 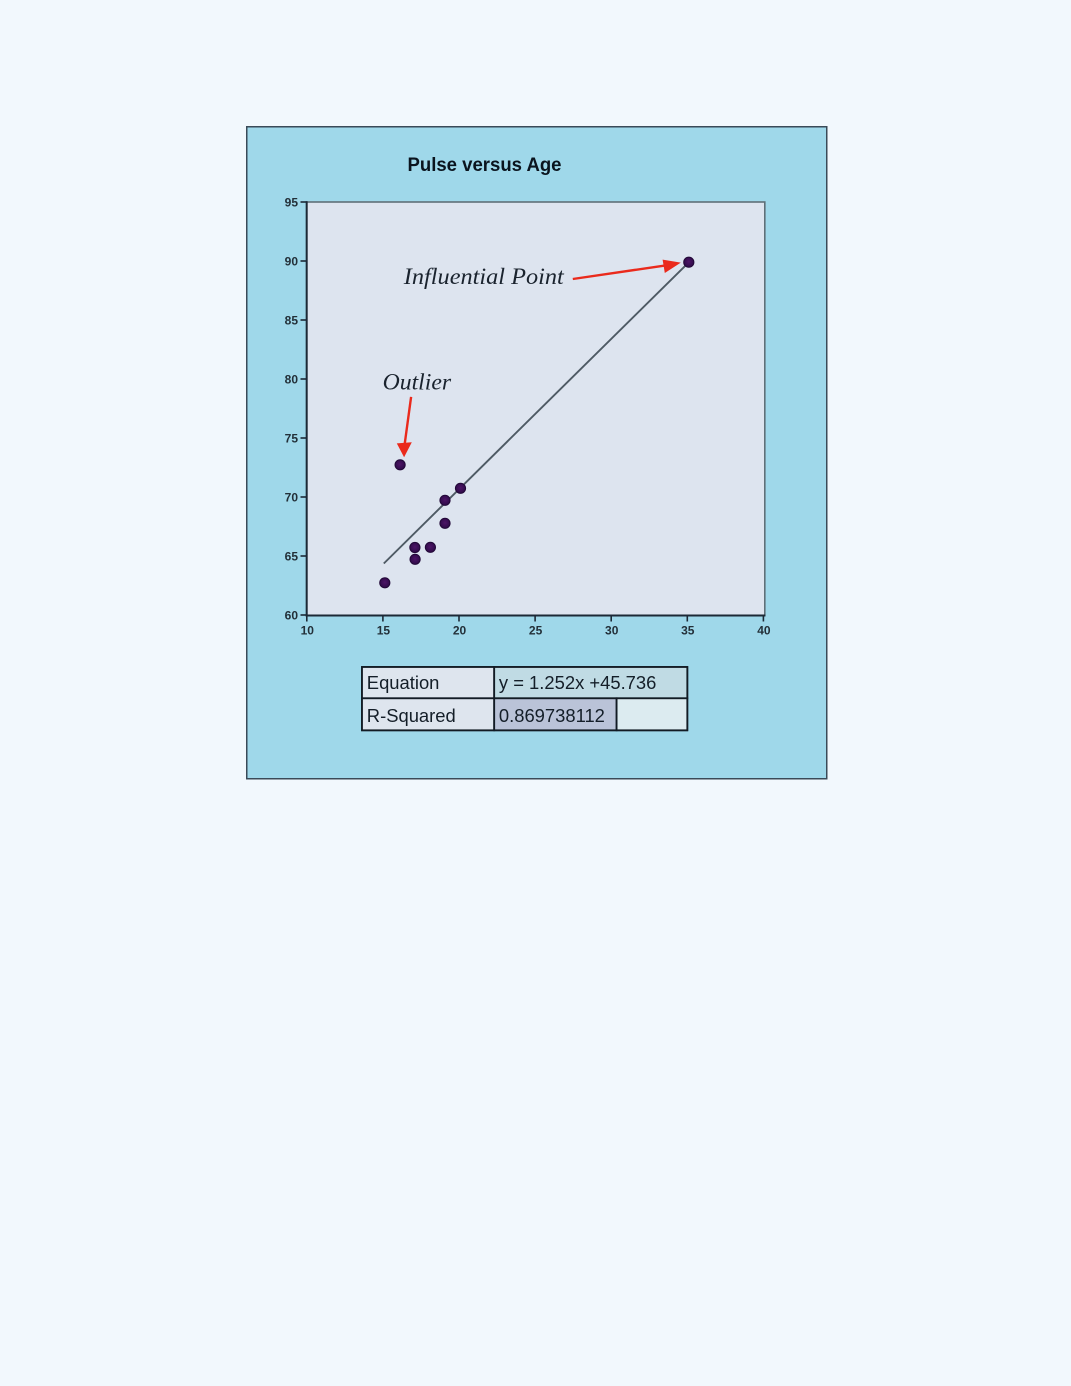 What do you see at coordinates (291, 557) in the screenshot?
I see `svg-text: 65` at bounding box center [291, 557].